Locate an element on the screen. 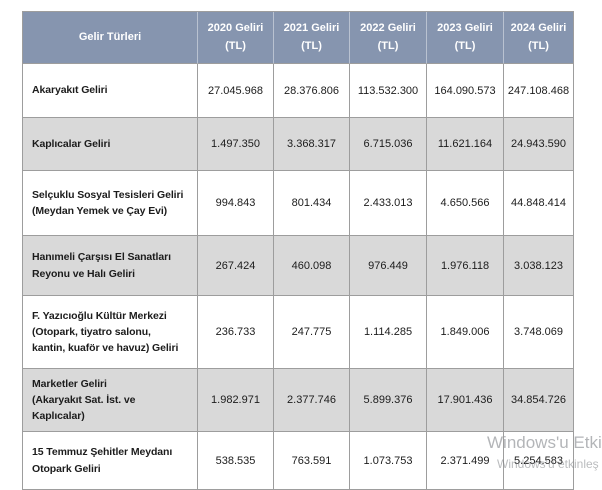 The width and height of the screenshot is (602, 490). row-label: Akaryakıt Geliri is located at coordinates (110, 91).